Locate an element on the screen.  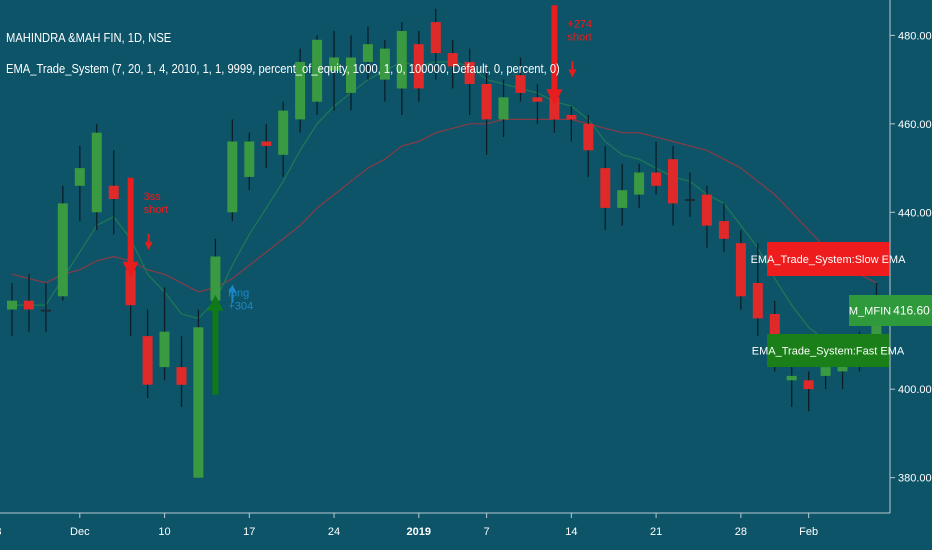
time-tick-label: 21 is located at coordinates (656, 532).